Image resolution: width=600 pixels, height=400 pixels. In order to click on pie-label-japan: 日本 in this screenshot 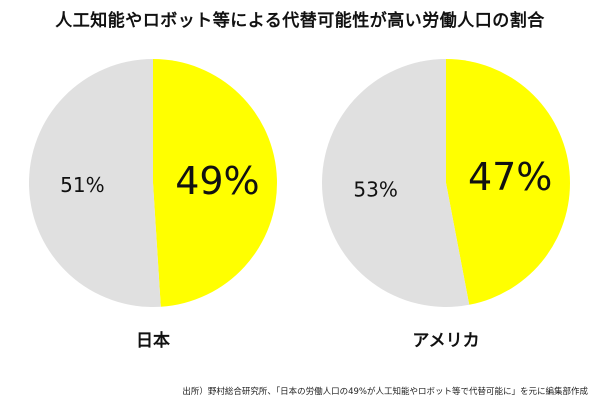, I will do `click(153, 341)`.